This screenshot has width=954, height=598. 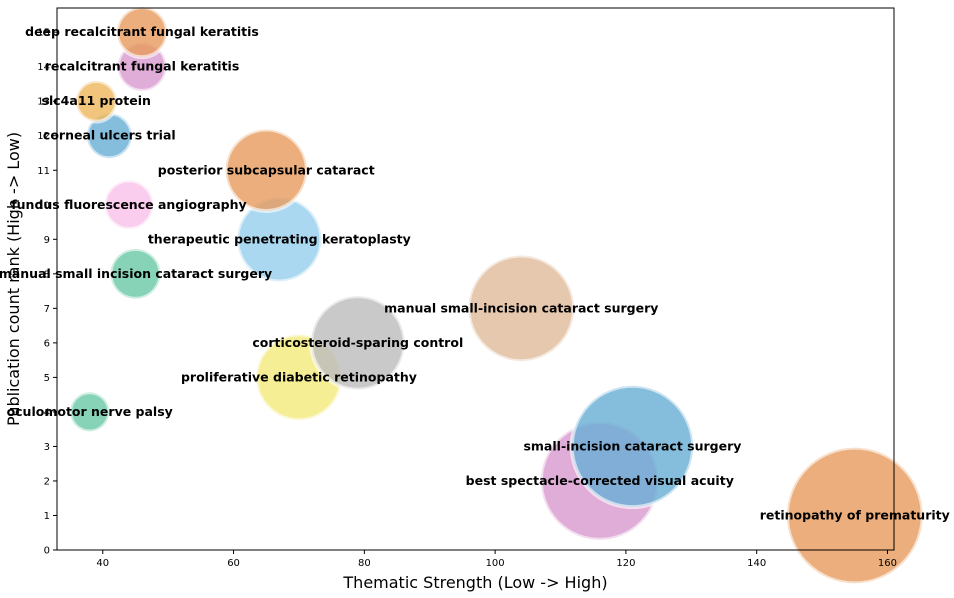 I want to click on x-tick-label: 100, so click(x=495, y=563).